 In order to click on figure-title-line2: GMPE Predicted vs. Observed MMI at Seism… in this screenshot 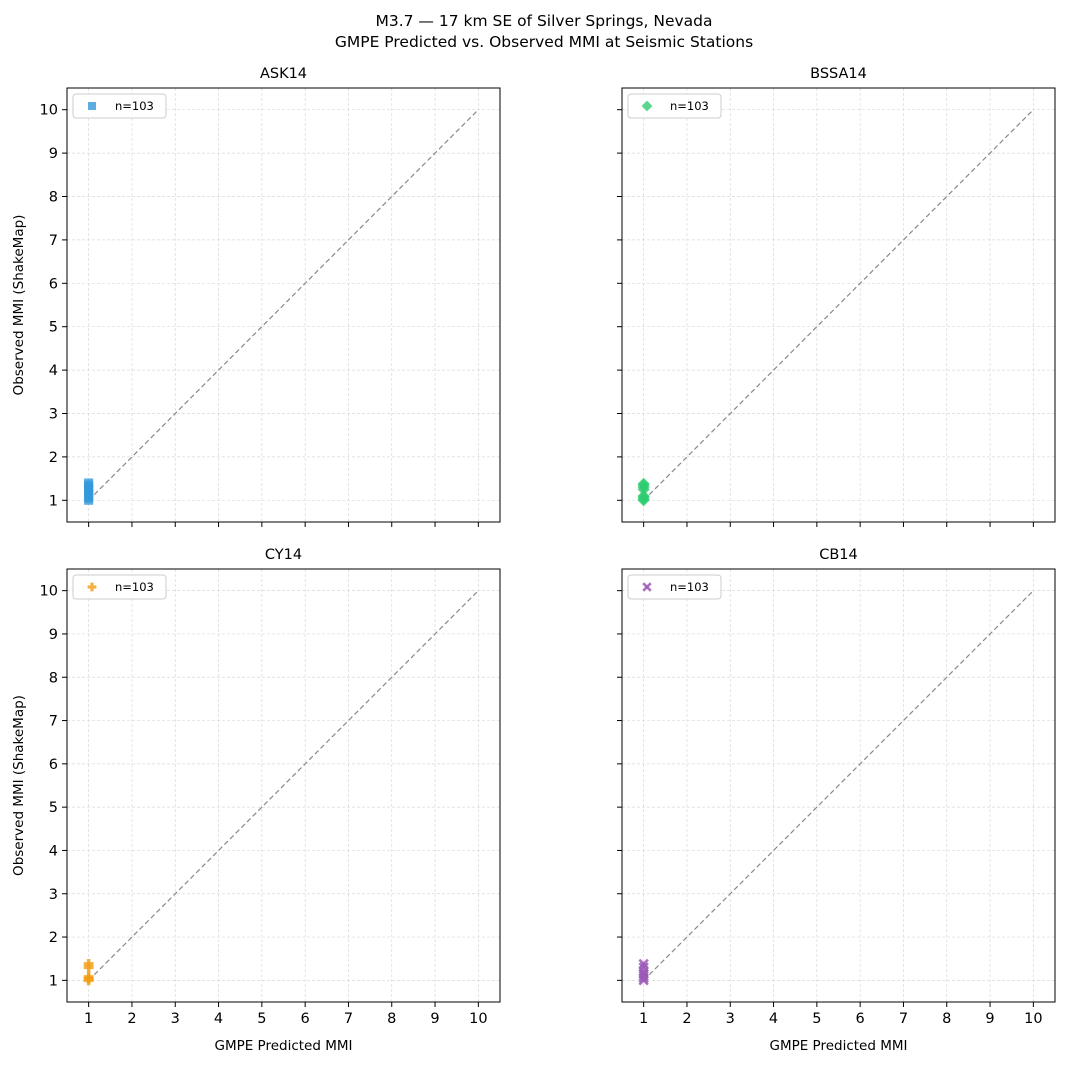, I will do `click(544, 42)`.